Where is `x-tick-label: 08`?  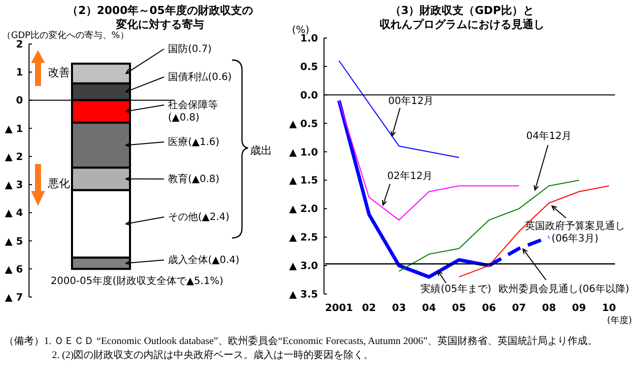
x-tick-label: 08 is located at coordinates (549, 308).